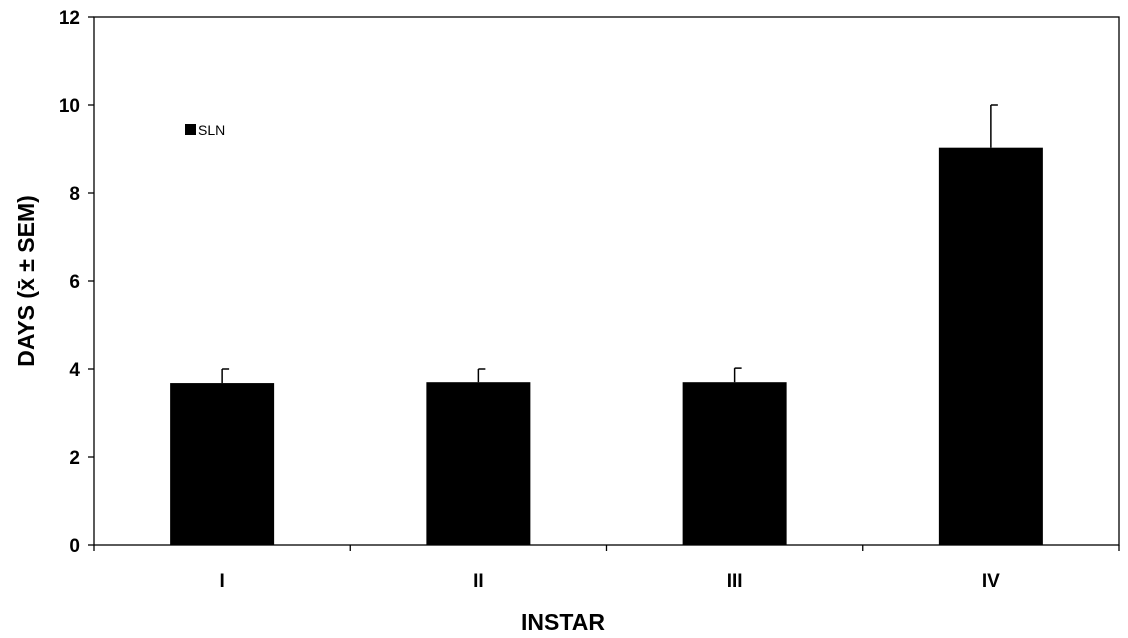 This screenshot has width=1128, height=638. What do you see at coordinates (563, 622) in the screenshot?
I see `x-axis-title: INSTAR` at bounding box center [563, 622].